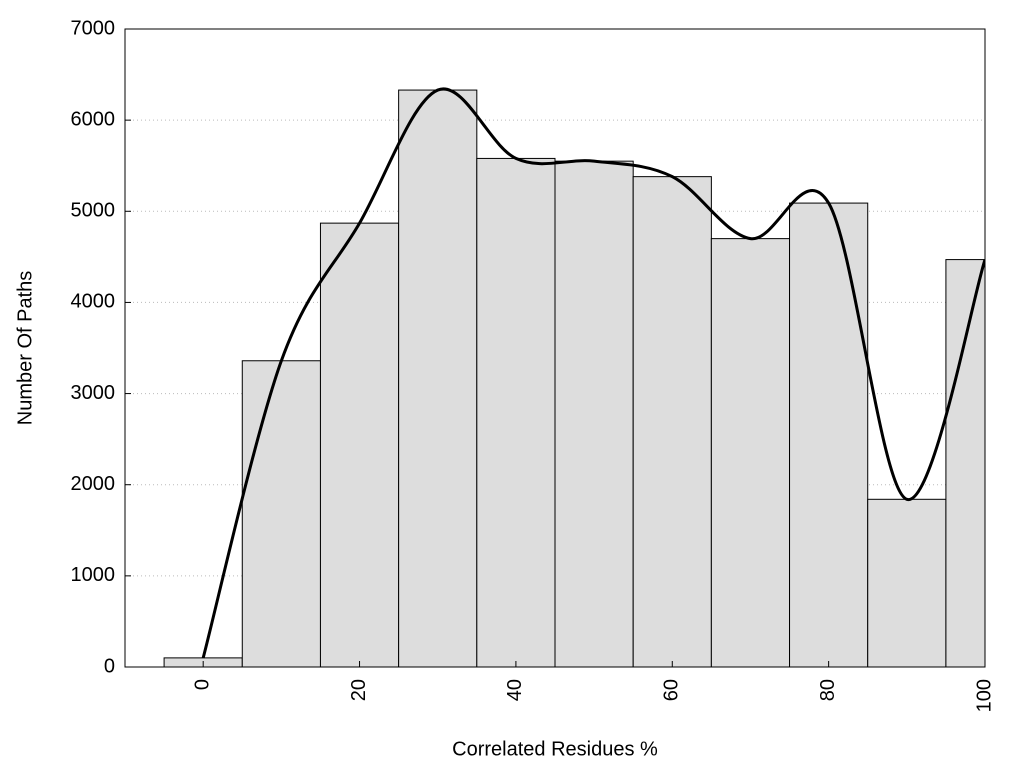 The width and height of the screenshot is (1024, 773). I want to click on y-tick-label: 1000, so click(93, 575).